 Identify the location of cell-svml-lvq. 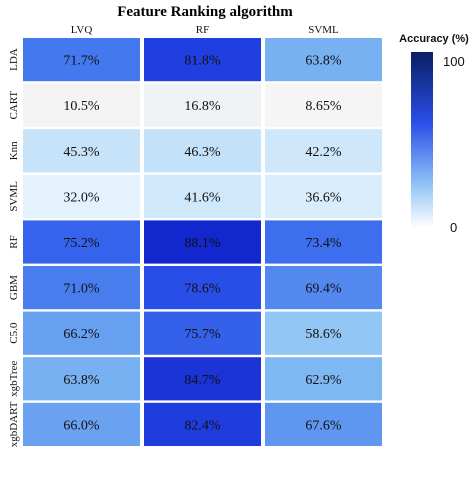
(81, 196).